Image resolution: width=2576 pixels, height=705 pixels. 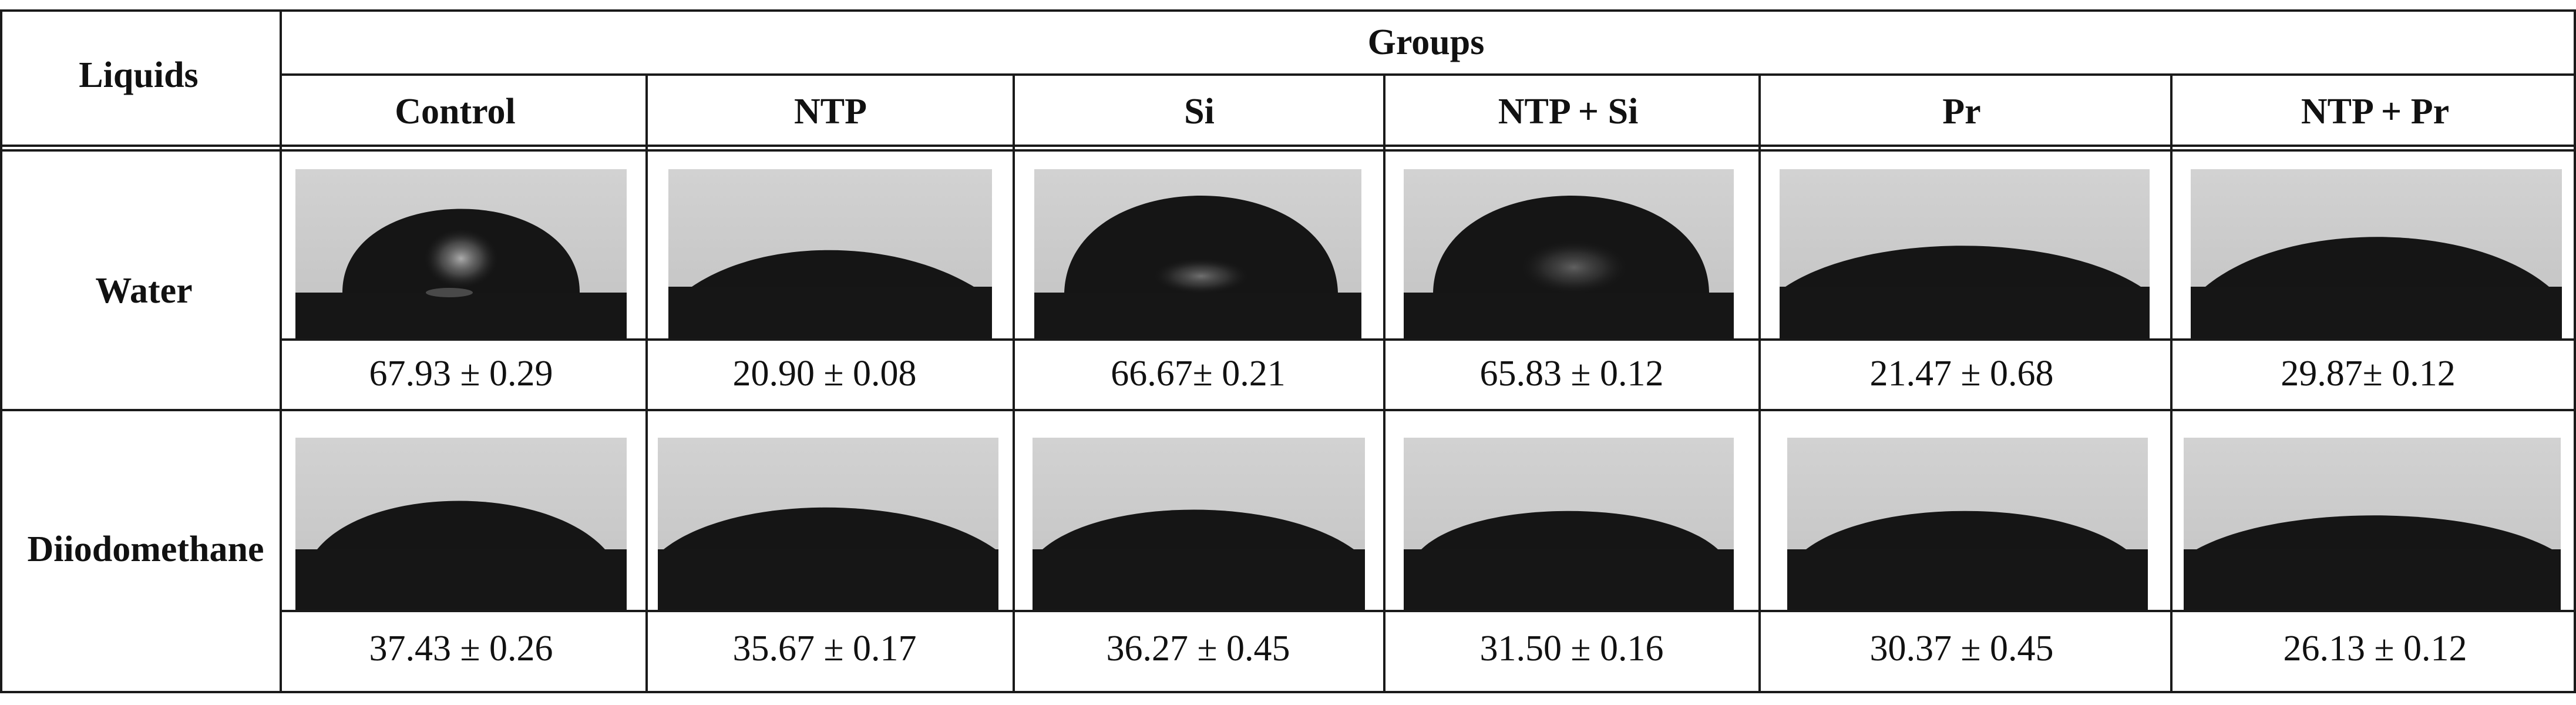 What do you see at coordinates (1198, 649) in the screenshot?
I see `diiodomethane-value-si: 36.27 ± 0.45` at bounding box center [1198, 649].